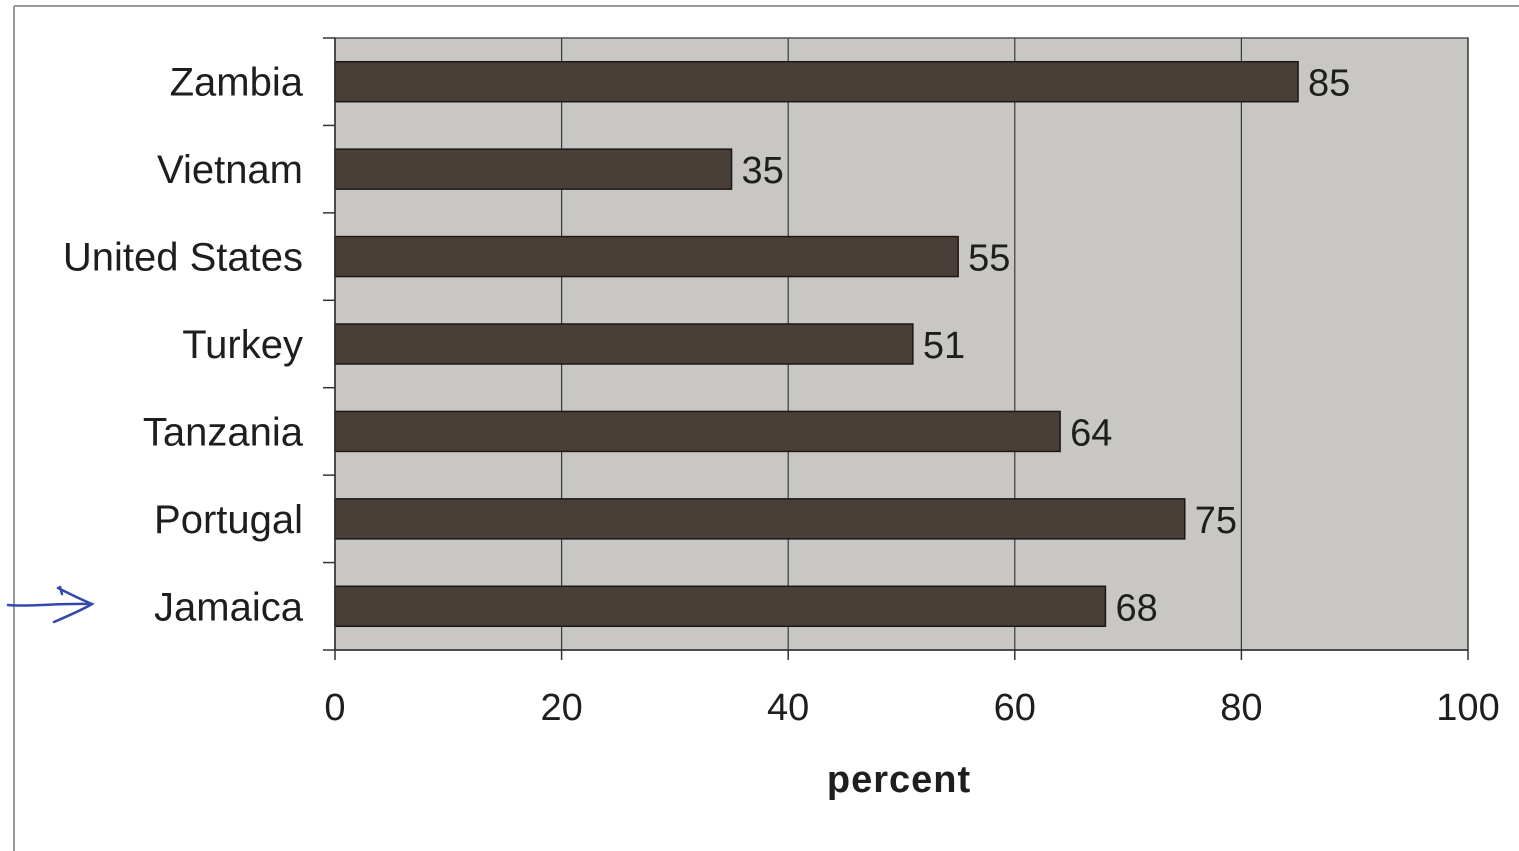 The width and height of the screenshot is (1519, 851). What do you see at coordinates (760, 519) in the screenshot?
I see `bar-portugal` at bounding box center [760, 519].